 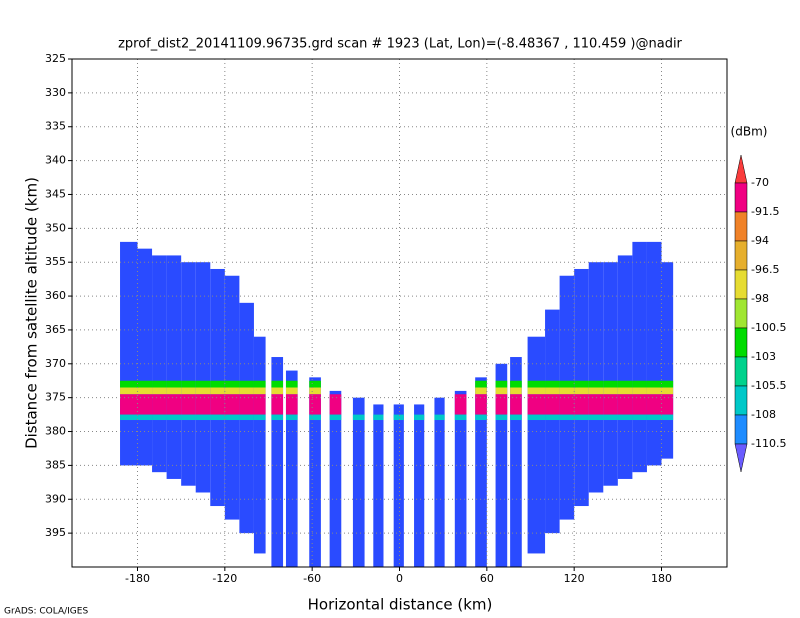 What do you see at coordinates (55, 397) in the screenshot?
I see `y-tick-label: 375` at bounding box center [55, 397].